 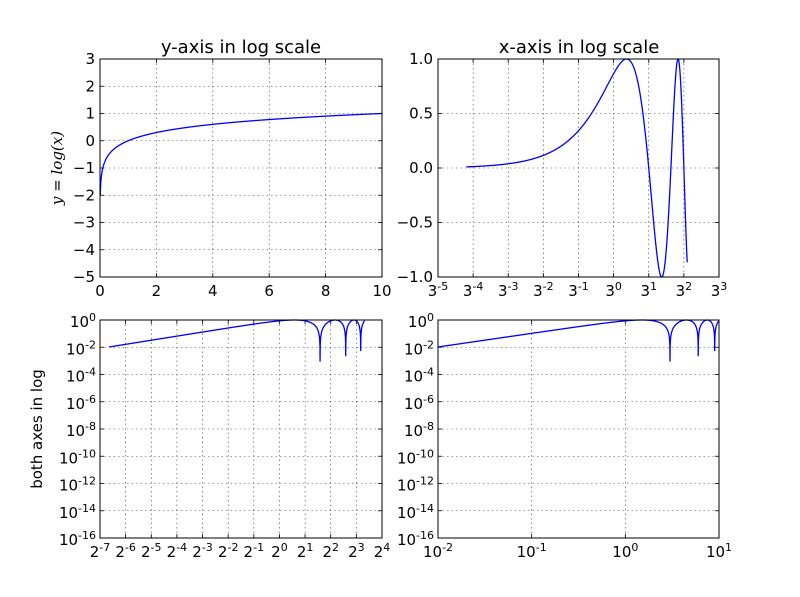 I want to click on x-axis-ticks: 0 2 4 6 8 10, so click(x=243, y=291).